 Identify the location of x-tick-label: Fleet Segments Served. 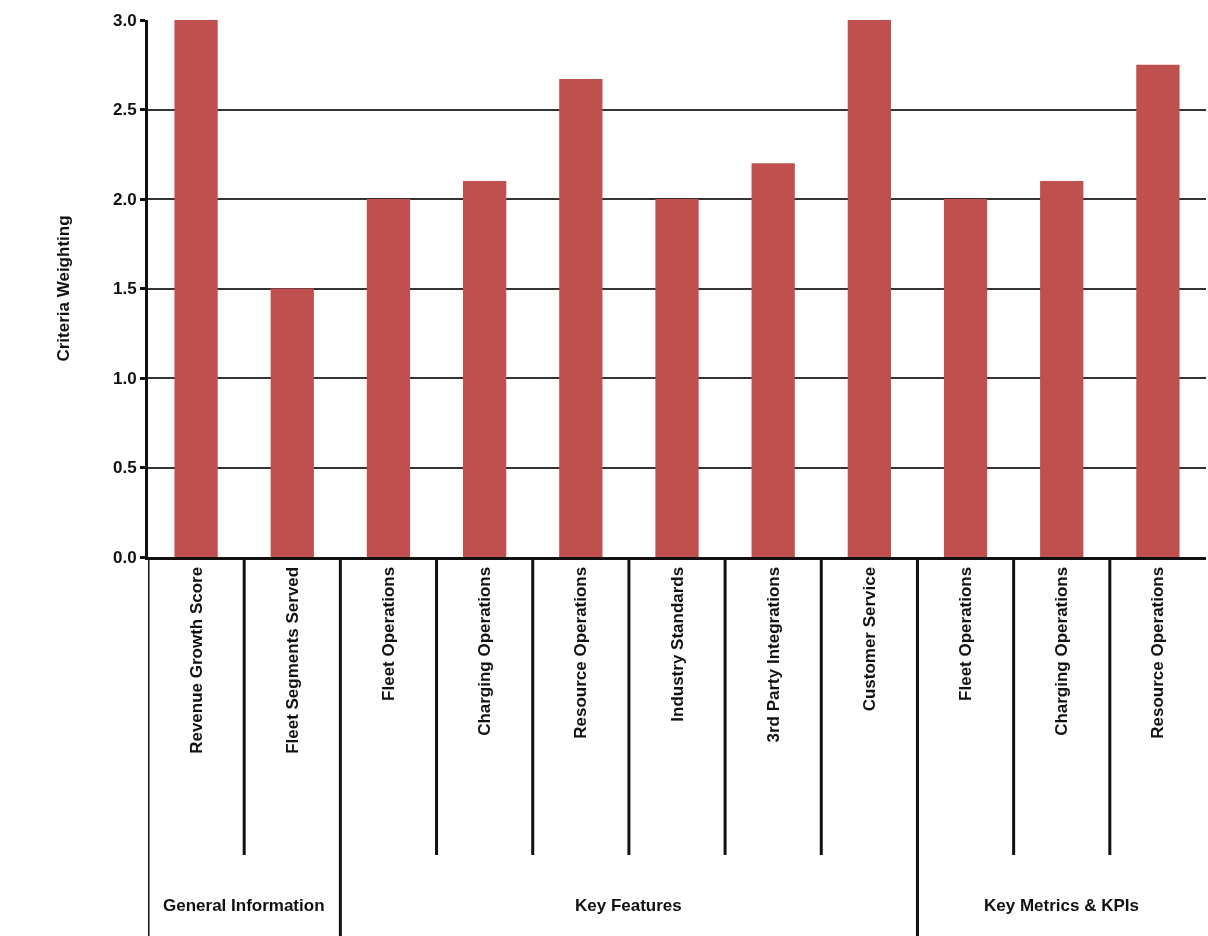
(292, 660).